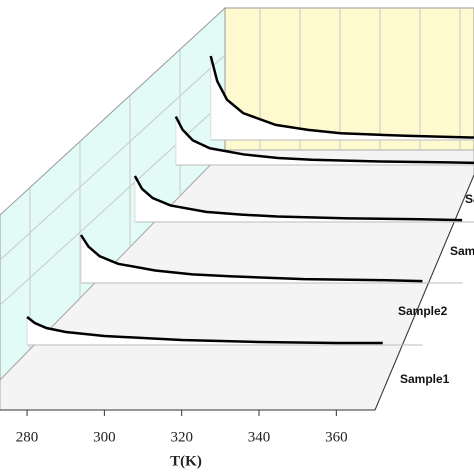 This screenshot has width=474, height=474. Describe the element at coordinates (259, 437) in the screenshot. I see `x-tick-label: 340` at that location.